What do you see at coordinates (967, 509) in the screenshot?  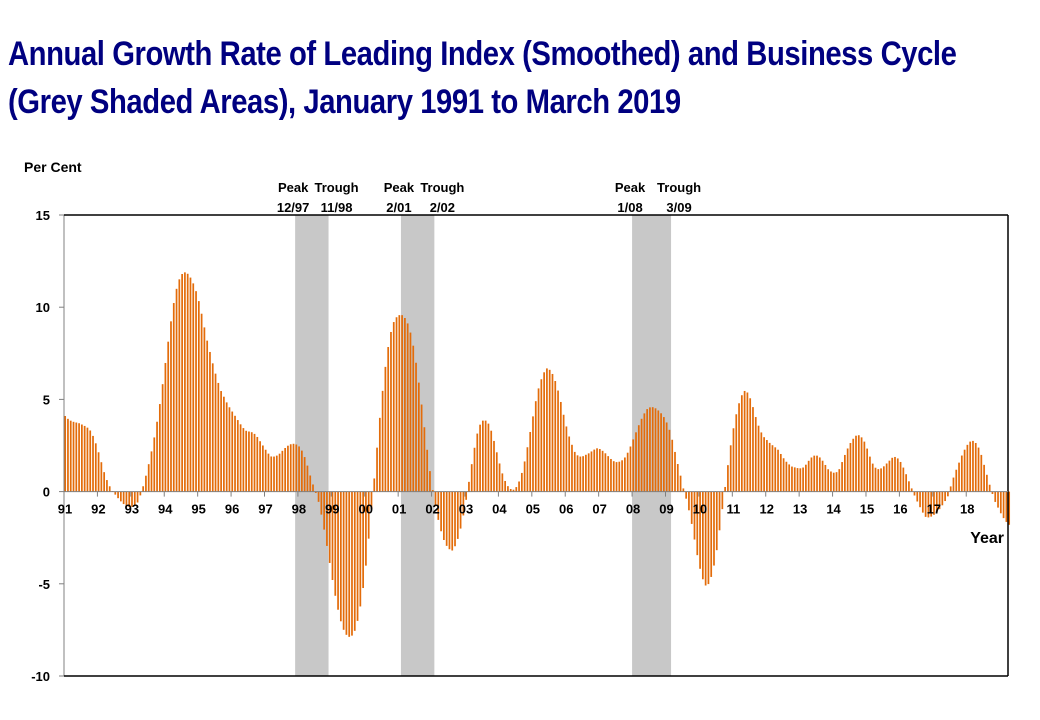 I see `x-tick-label: 18` at bounding box center [967, 509].